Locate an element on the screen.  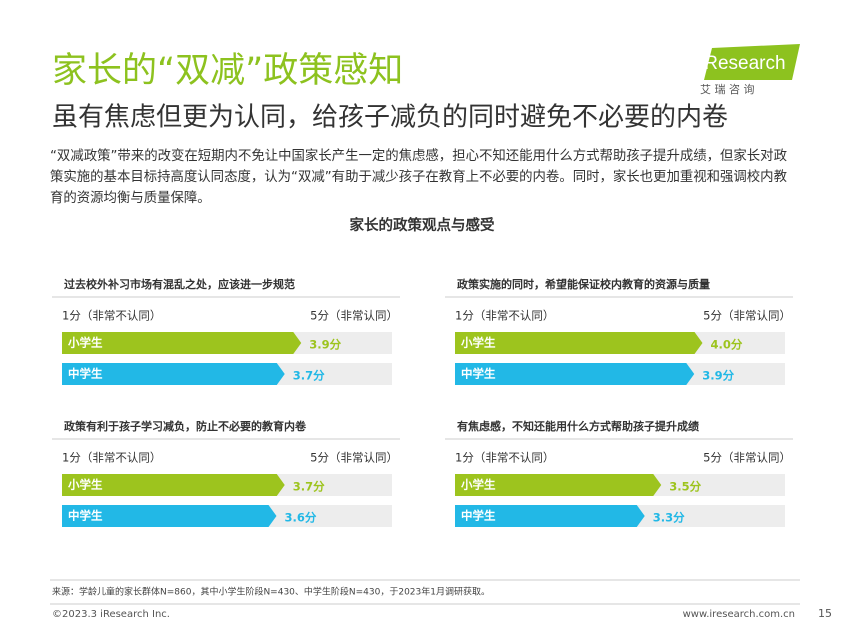
panel-title: 过去校外补习市场有混乱之处，应该进一步规范 is located at coordinates (179, 284).